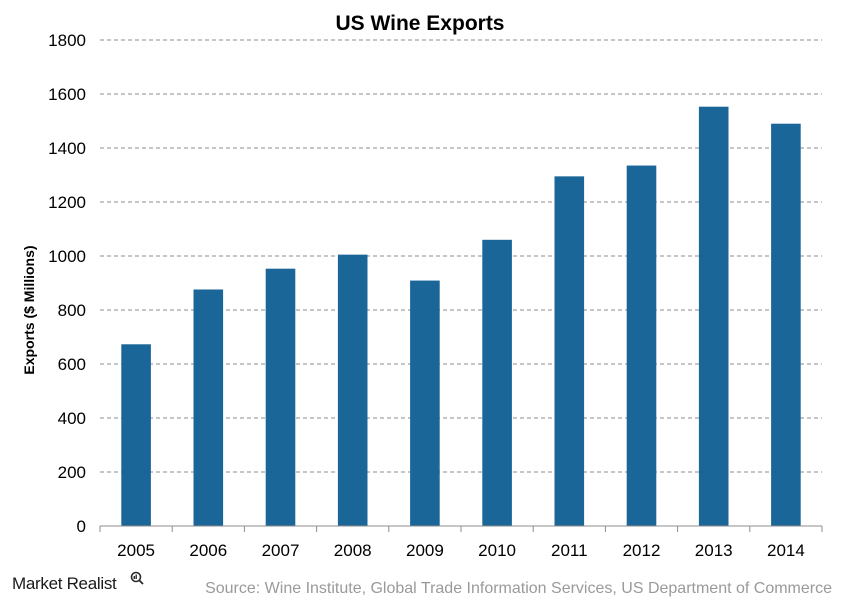  I want to click on x-tick-label: 2011, so click(569, 550).